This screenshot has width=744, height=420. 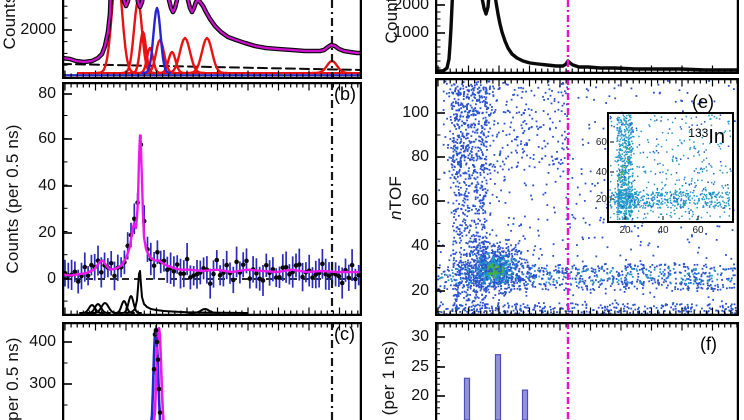 What do you see at coordinates (302, 277) in the screenshot?
I see `data-point` at bounding box center [302, 277].